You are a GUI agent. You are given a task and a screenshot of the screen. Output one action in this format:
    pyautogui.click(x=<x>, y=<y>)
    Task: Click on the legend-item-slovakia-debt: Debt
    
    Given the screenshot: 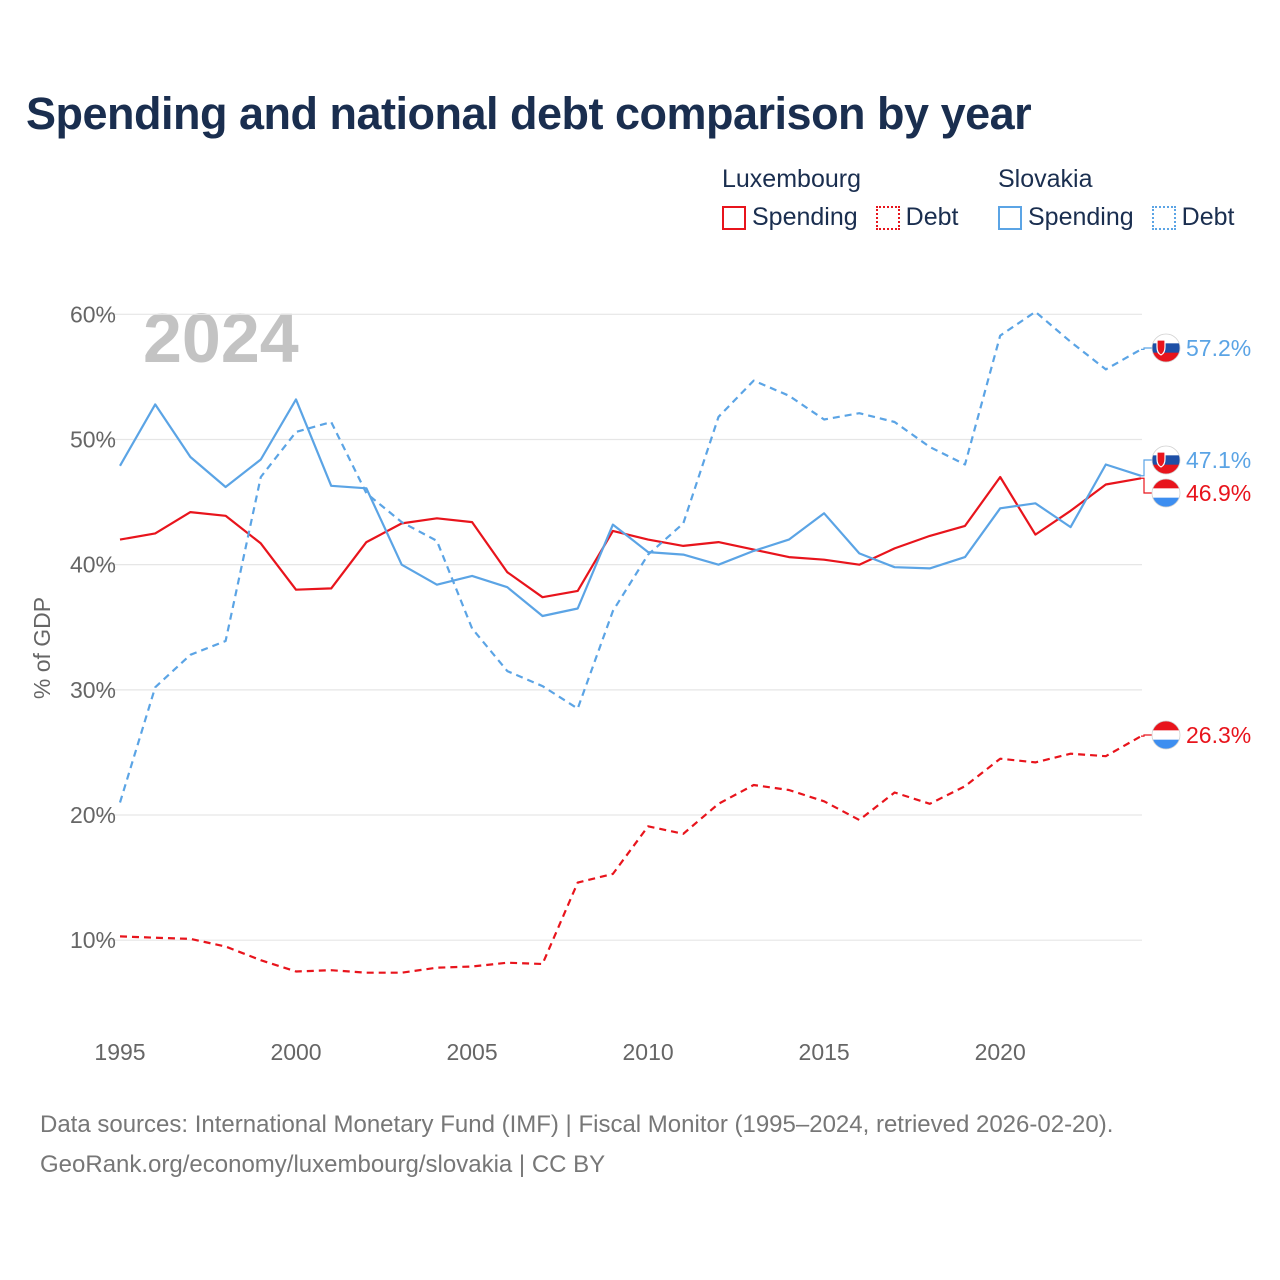 What is the action you would take?
    pyautogui.click(x=1193, y=217)
    